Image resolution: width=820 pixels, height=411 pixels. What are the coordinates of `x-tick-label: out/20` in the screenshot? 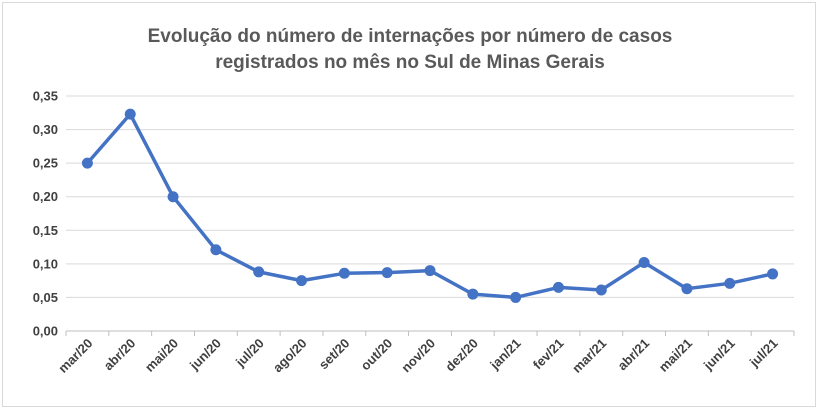 It's located at (377, 355).